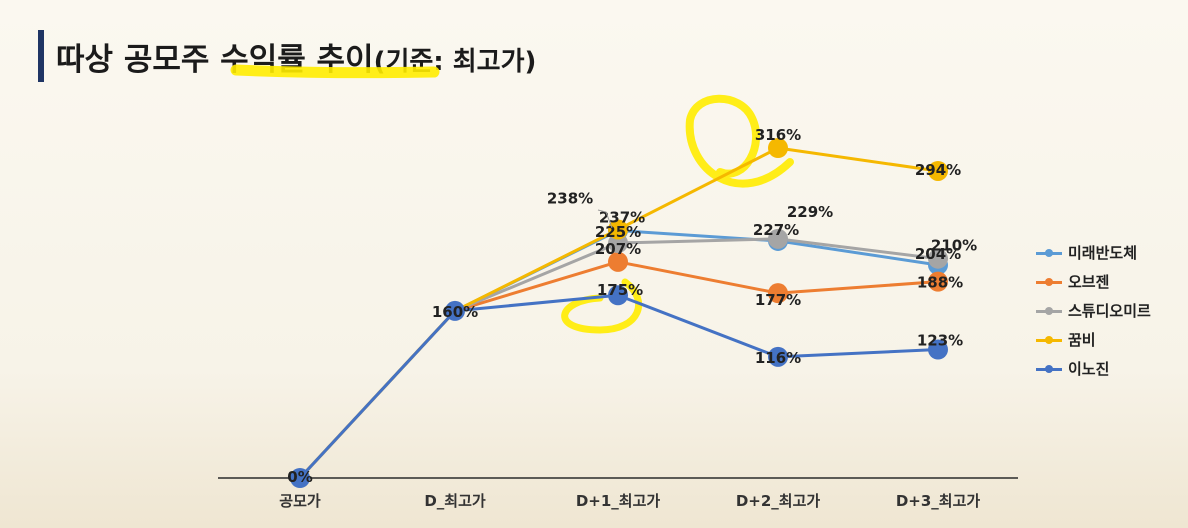 The height and width of the screenshot is (528, 1188). I want to click on data-label: 160%, so click(455, 312).